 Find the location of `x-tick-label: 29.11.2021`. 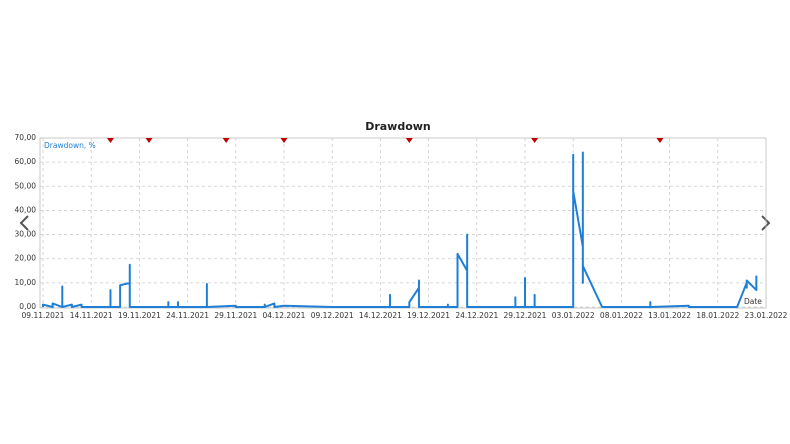

x-tick-label: 29.11.2021 is located at coordinates (235, 315).